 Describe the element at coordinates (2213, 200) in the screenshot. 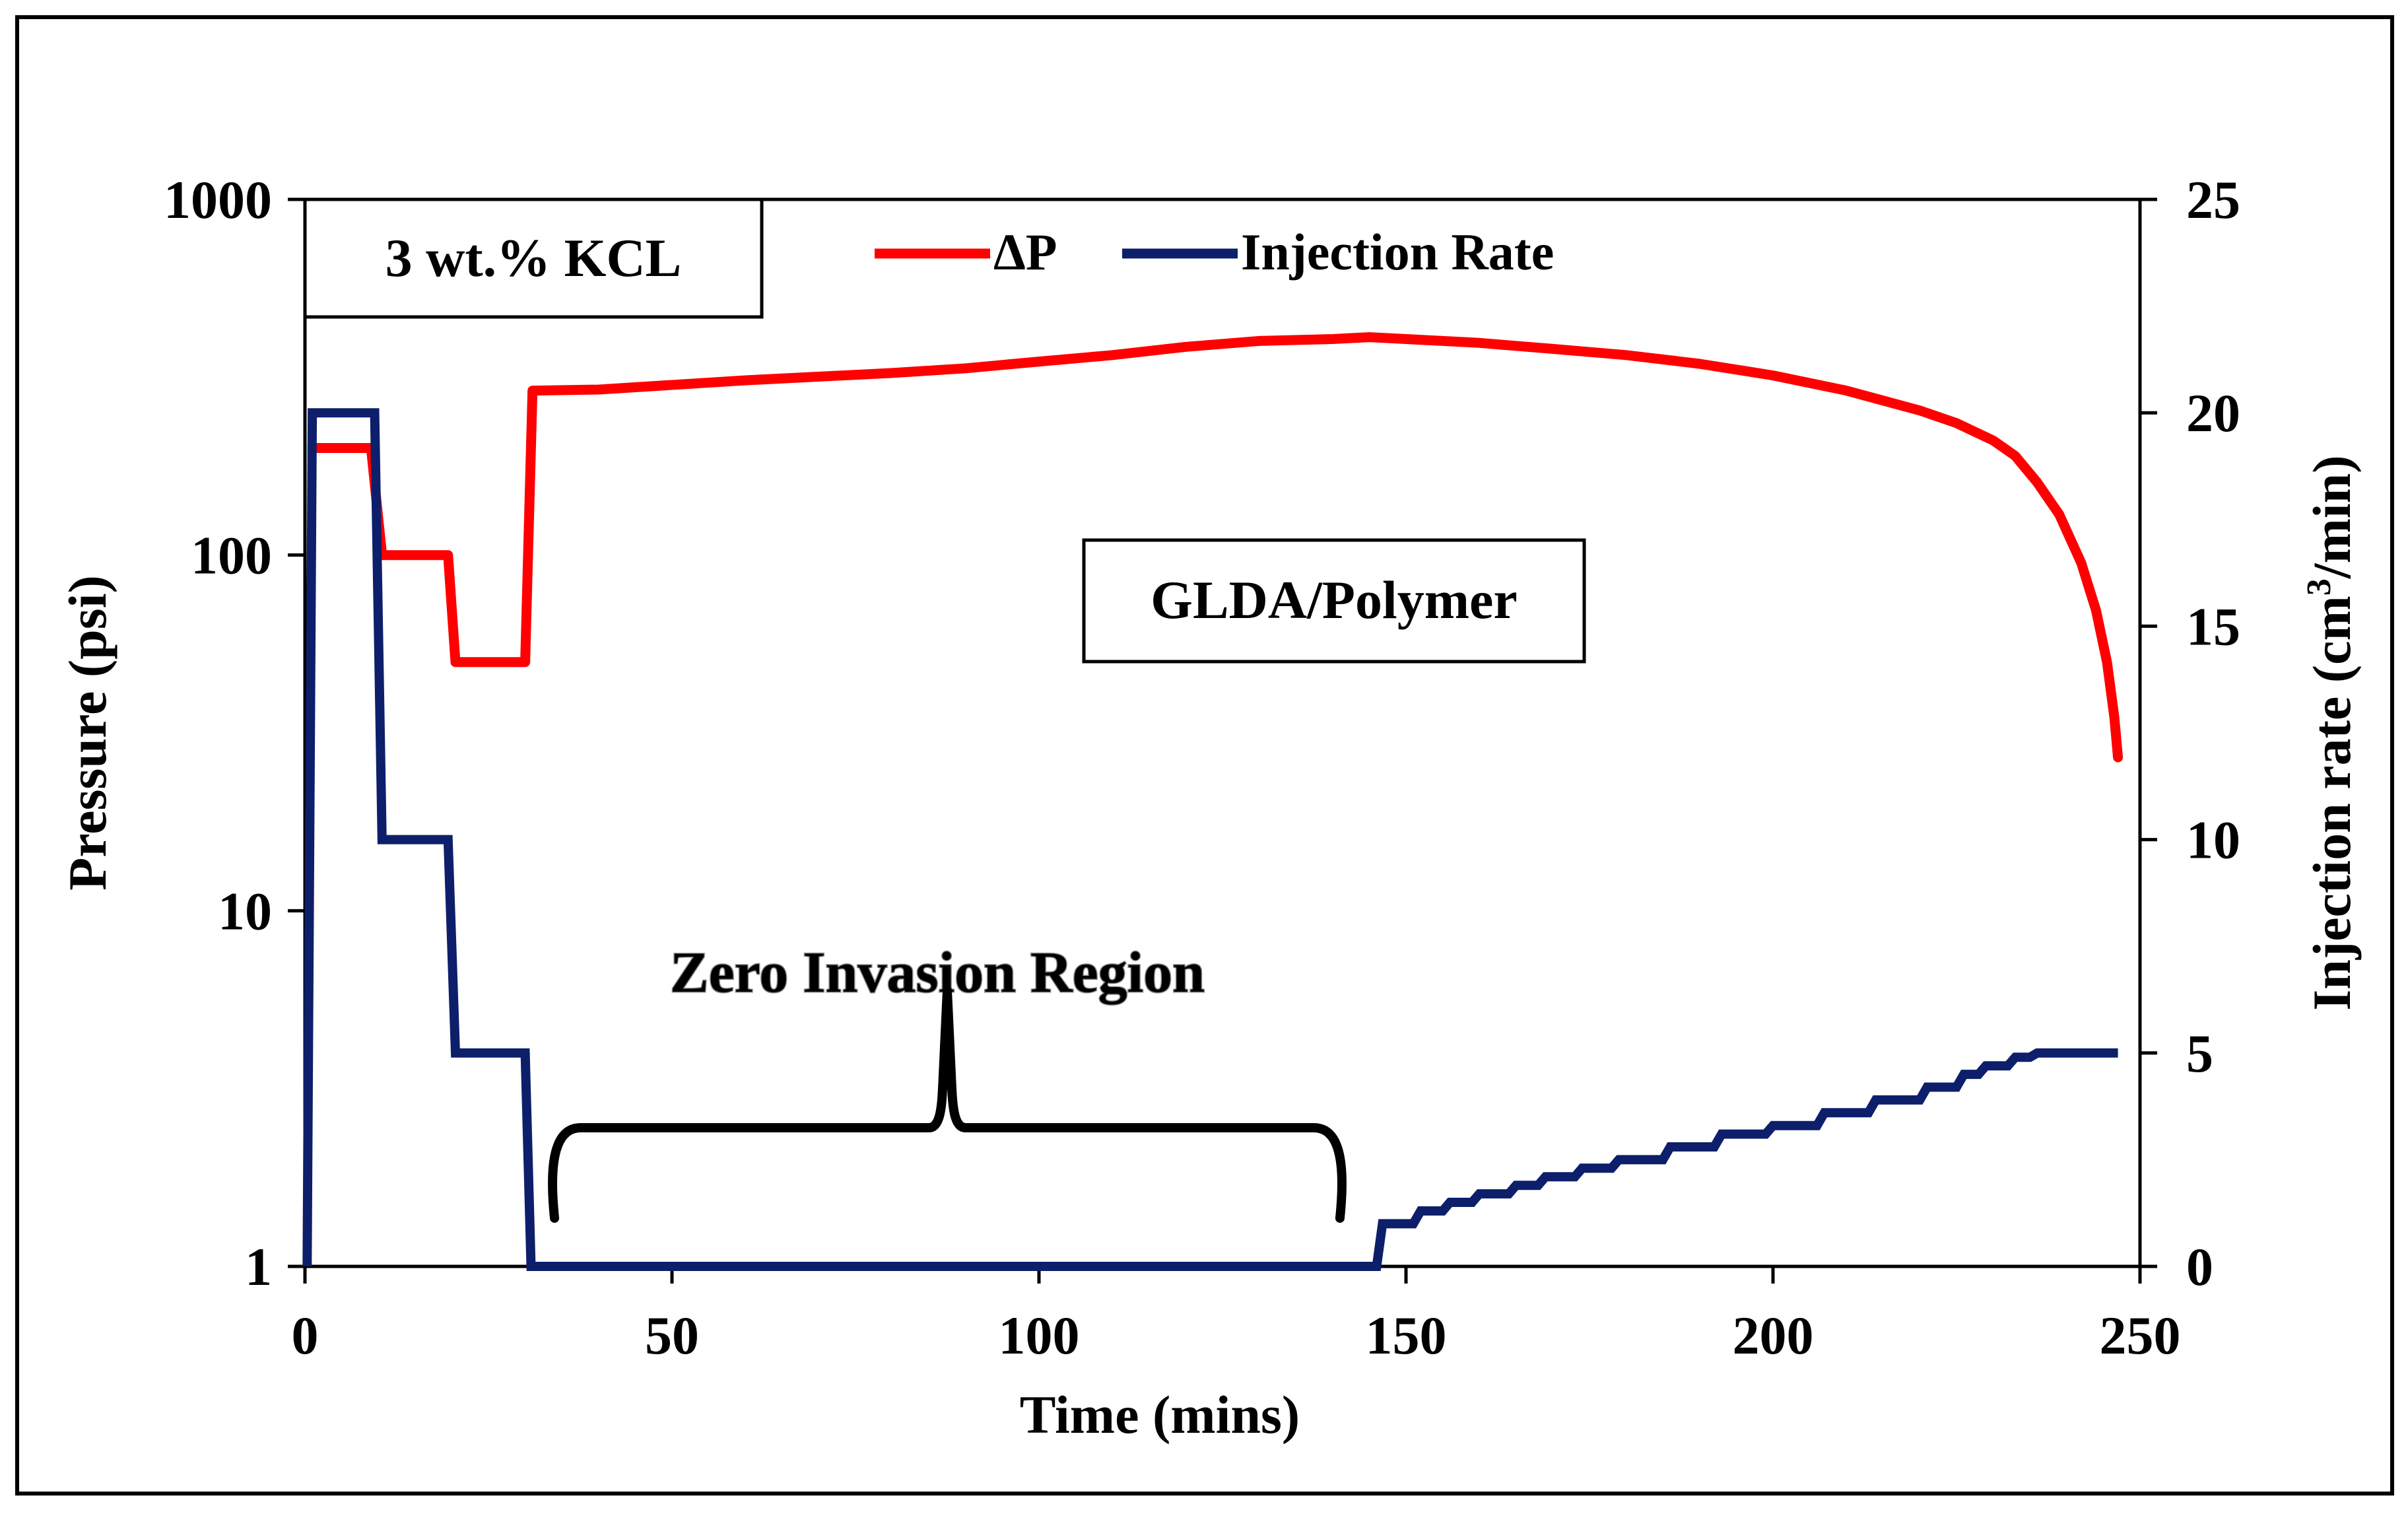

I see `y-right-tick-label: 25` at that location.